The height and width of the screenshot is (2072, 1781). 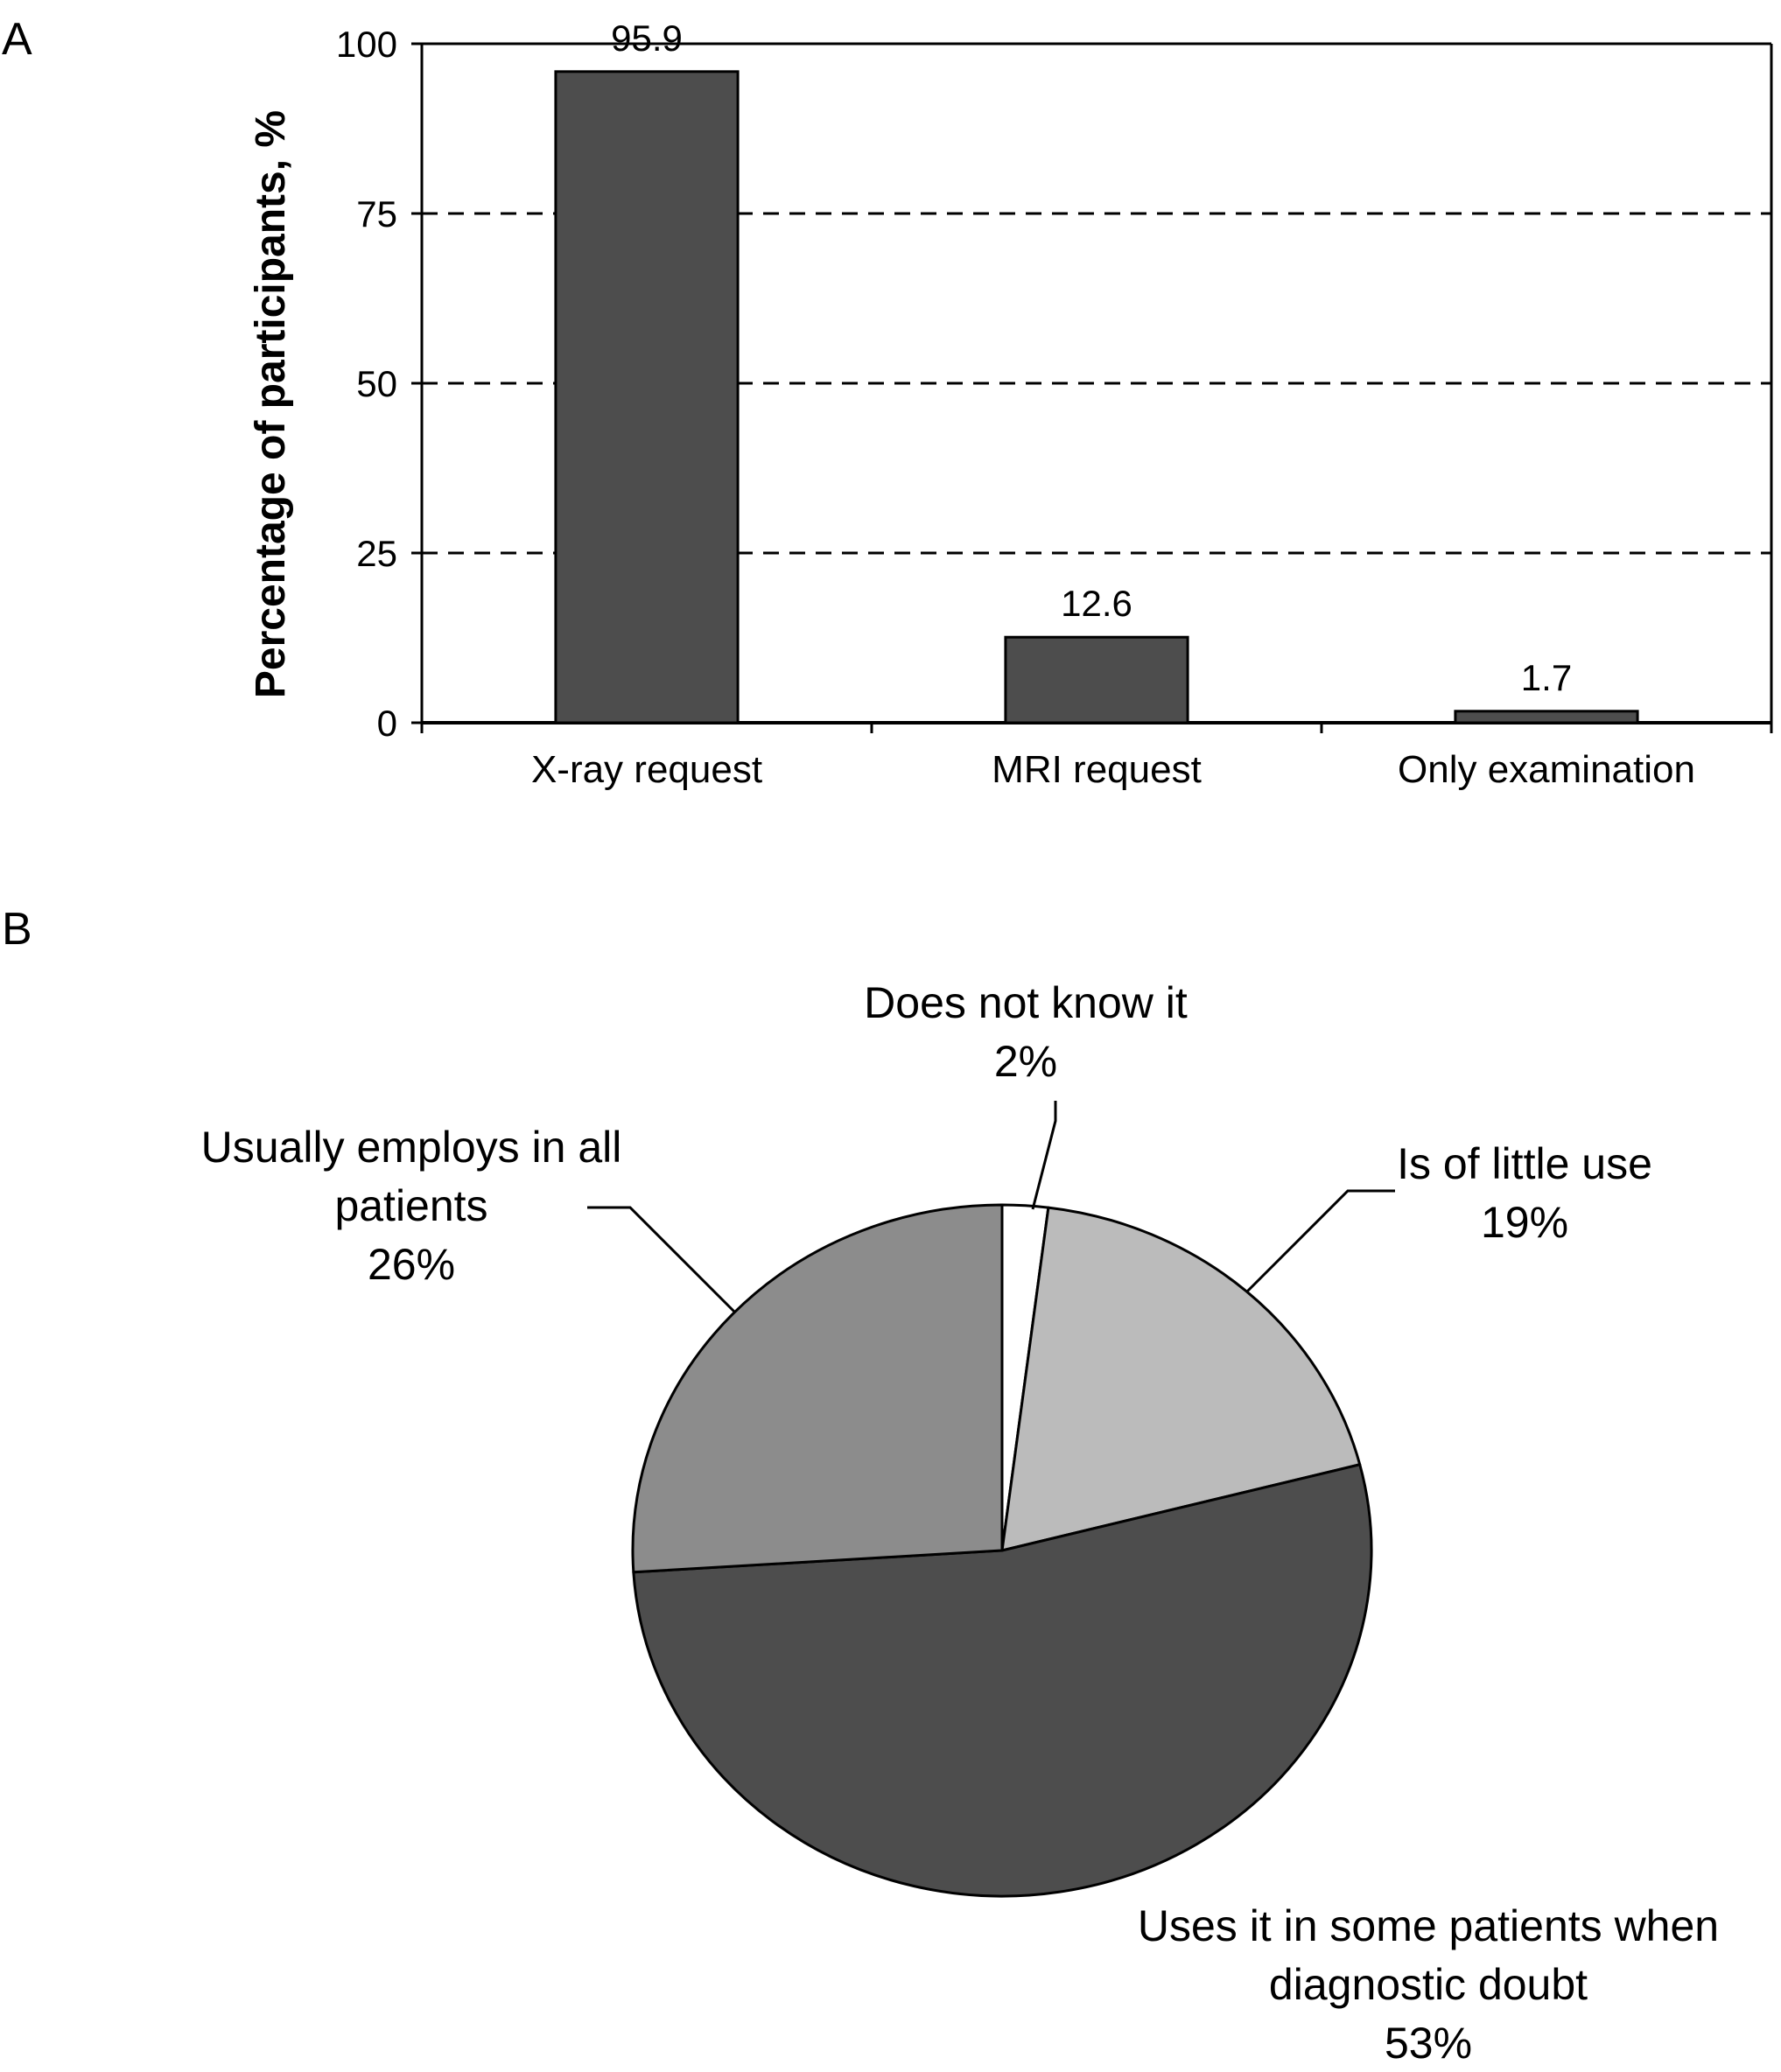 I want to click on slice-percent-label: 26%, so click(x=411, y=1264).